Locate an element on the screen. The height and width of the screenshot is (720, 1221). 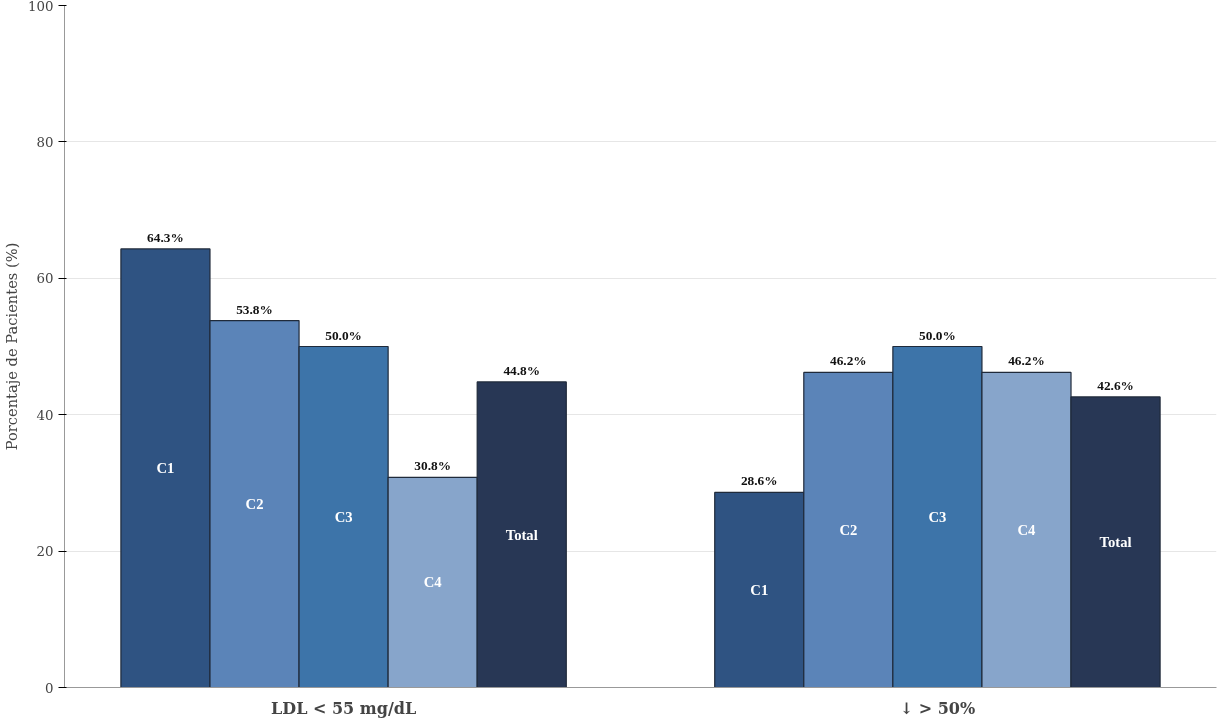
data-label: 44.8% is located at coordinates (522, 370).